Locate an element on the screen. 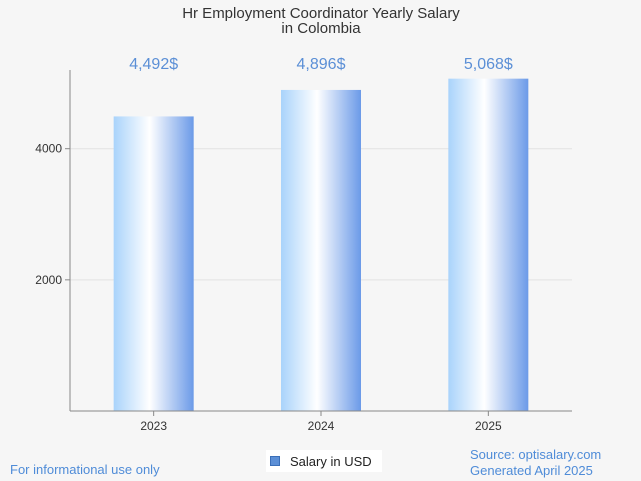 Image resolution: width=641 pixels, height=481 pixels. legend: Salary in USD is located at coordinates (324, 461).